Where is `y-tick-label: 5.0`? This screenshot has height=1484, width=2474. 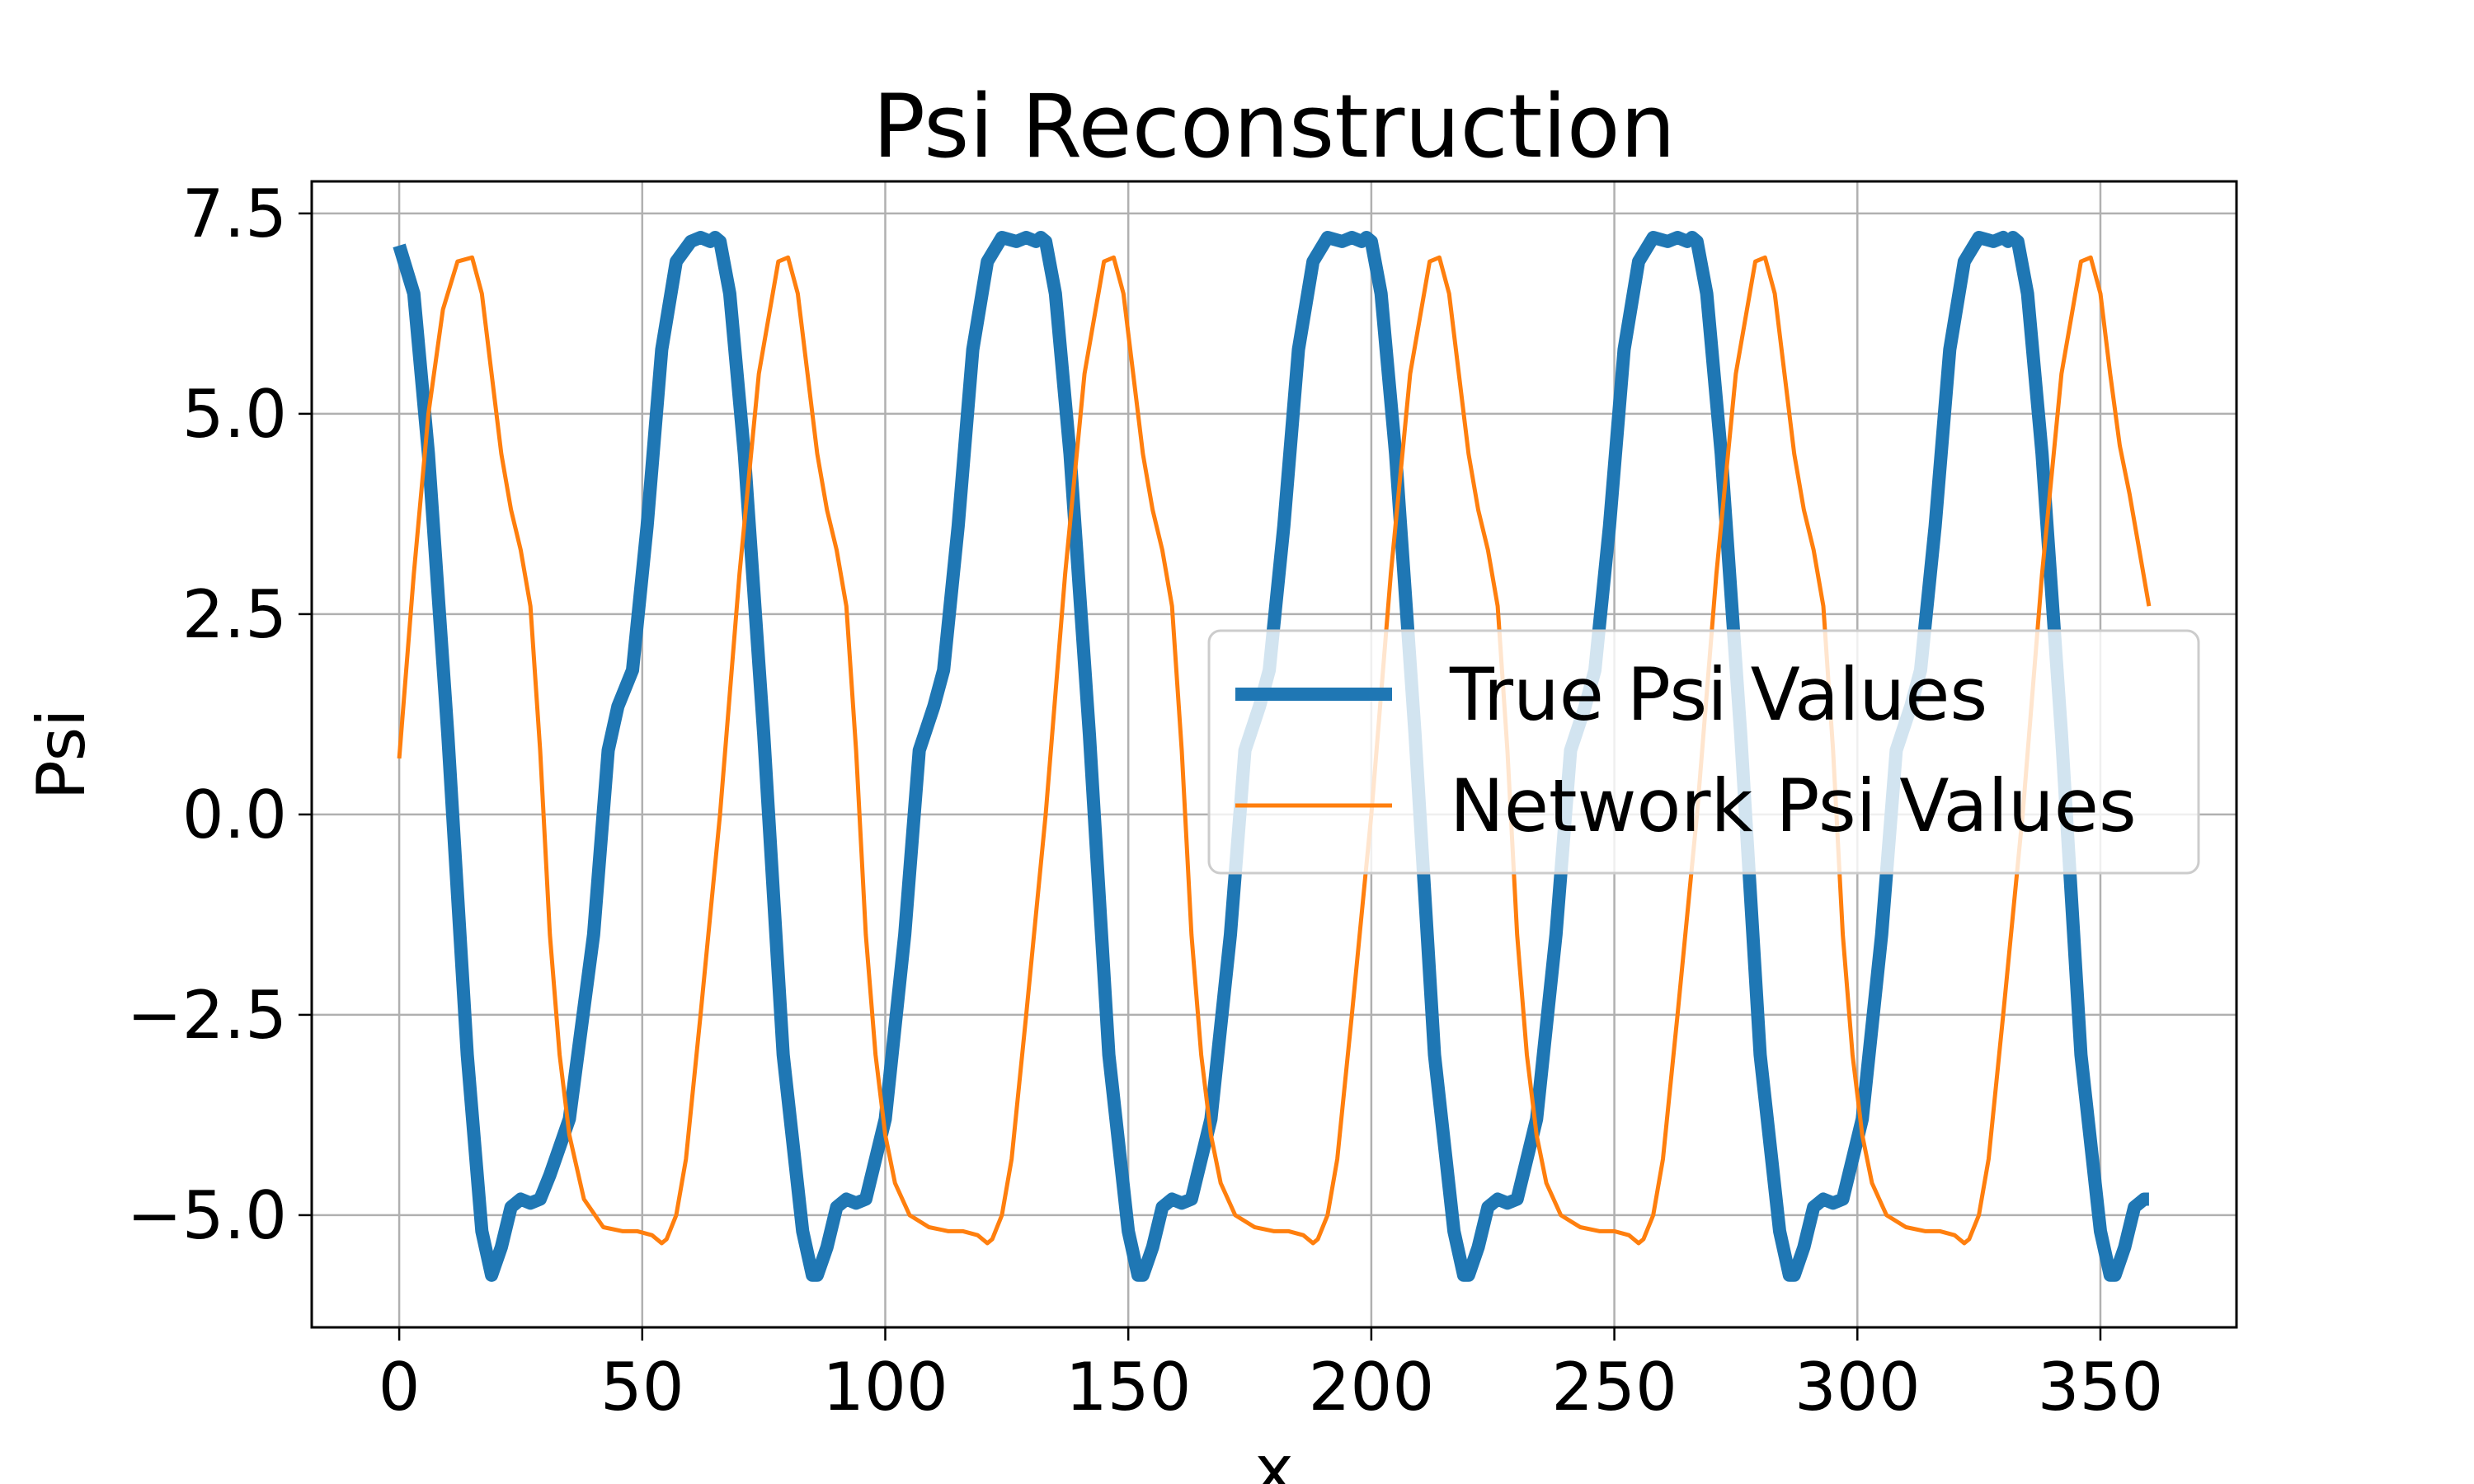
y-tick-label: 5.0 is located at coordinates (234, 414).